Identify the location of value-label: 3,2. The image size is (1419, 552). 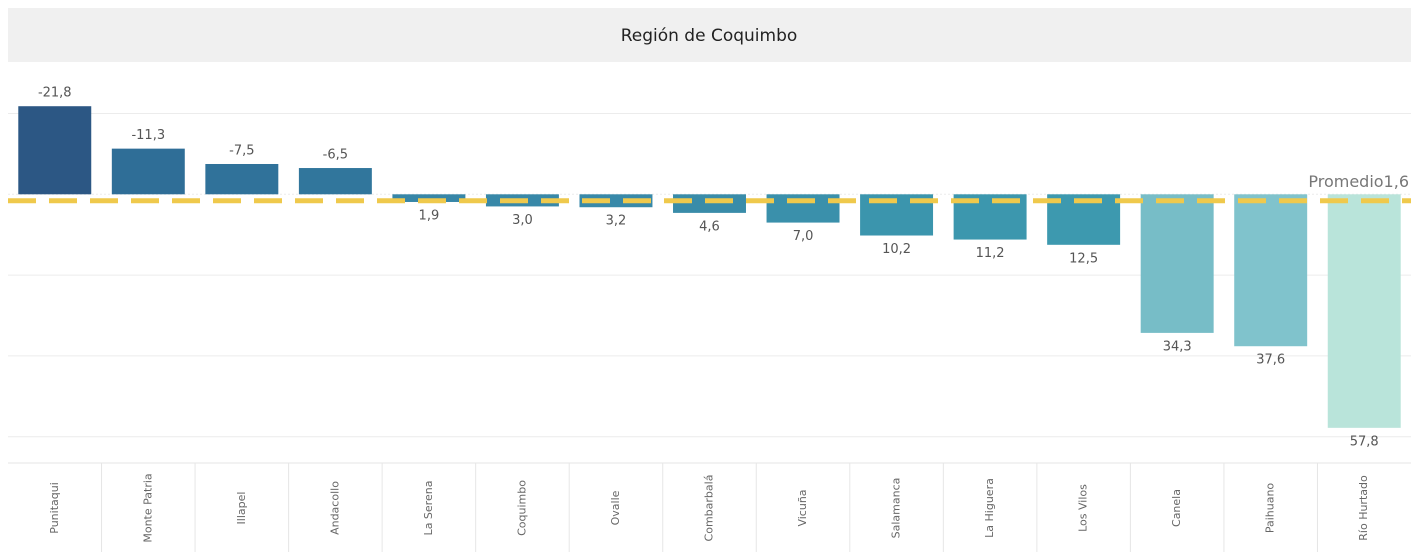
(616, 221).